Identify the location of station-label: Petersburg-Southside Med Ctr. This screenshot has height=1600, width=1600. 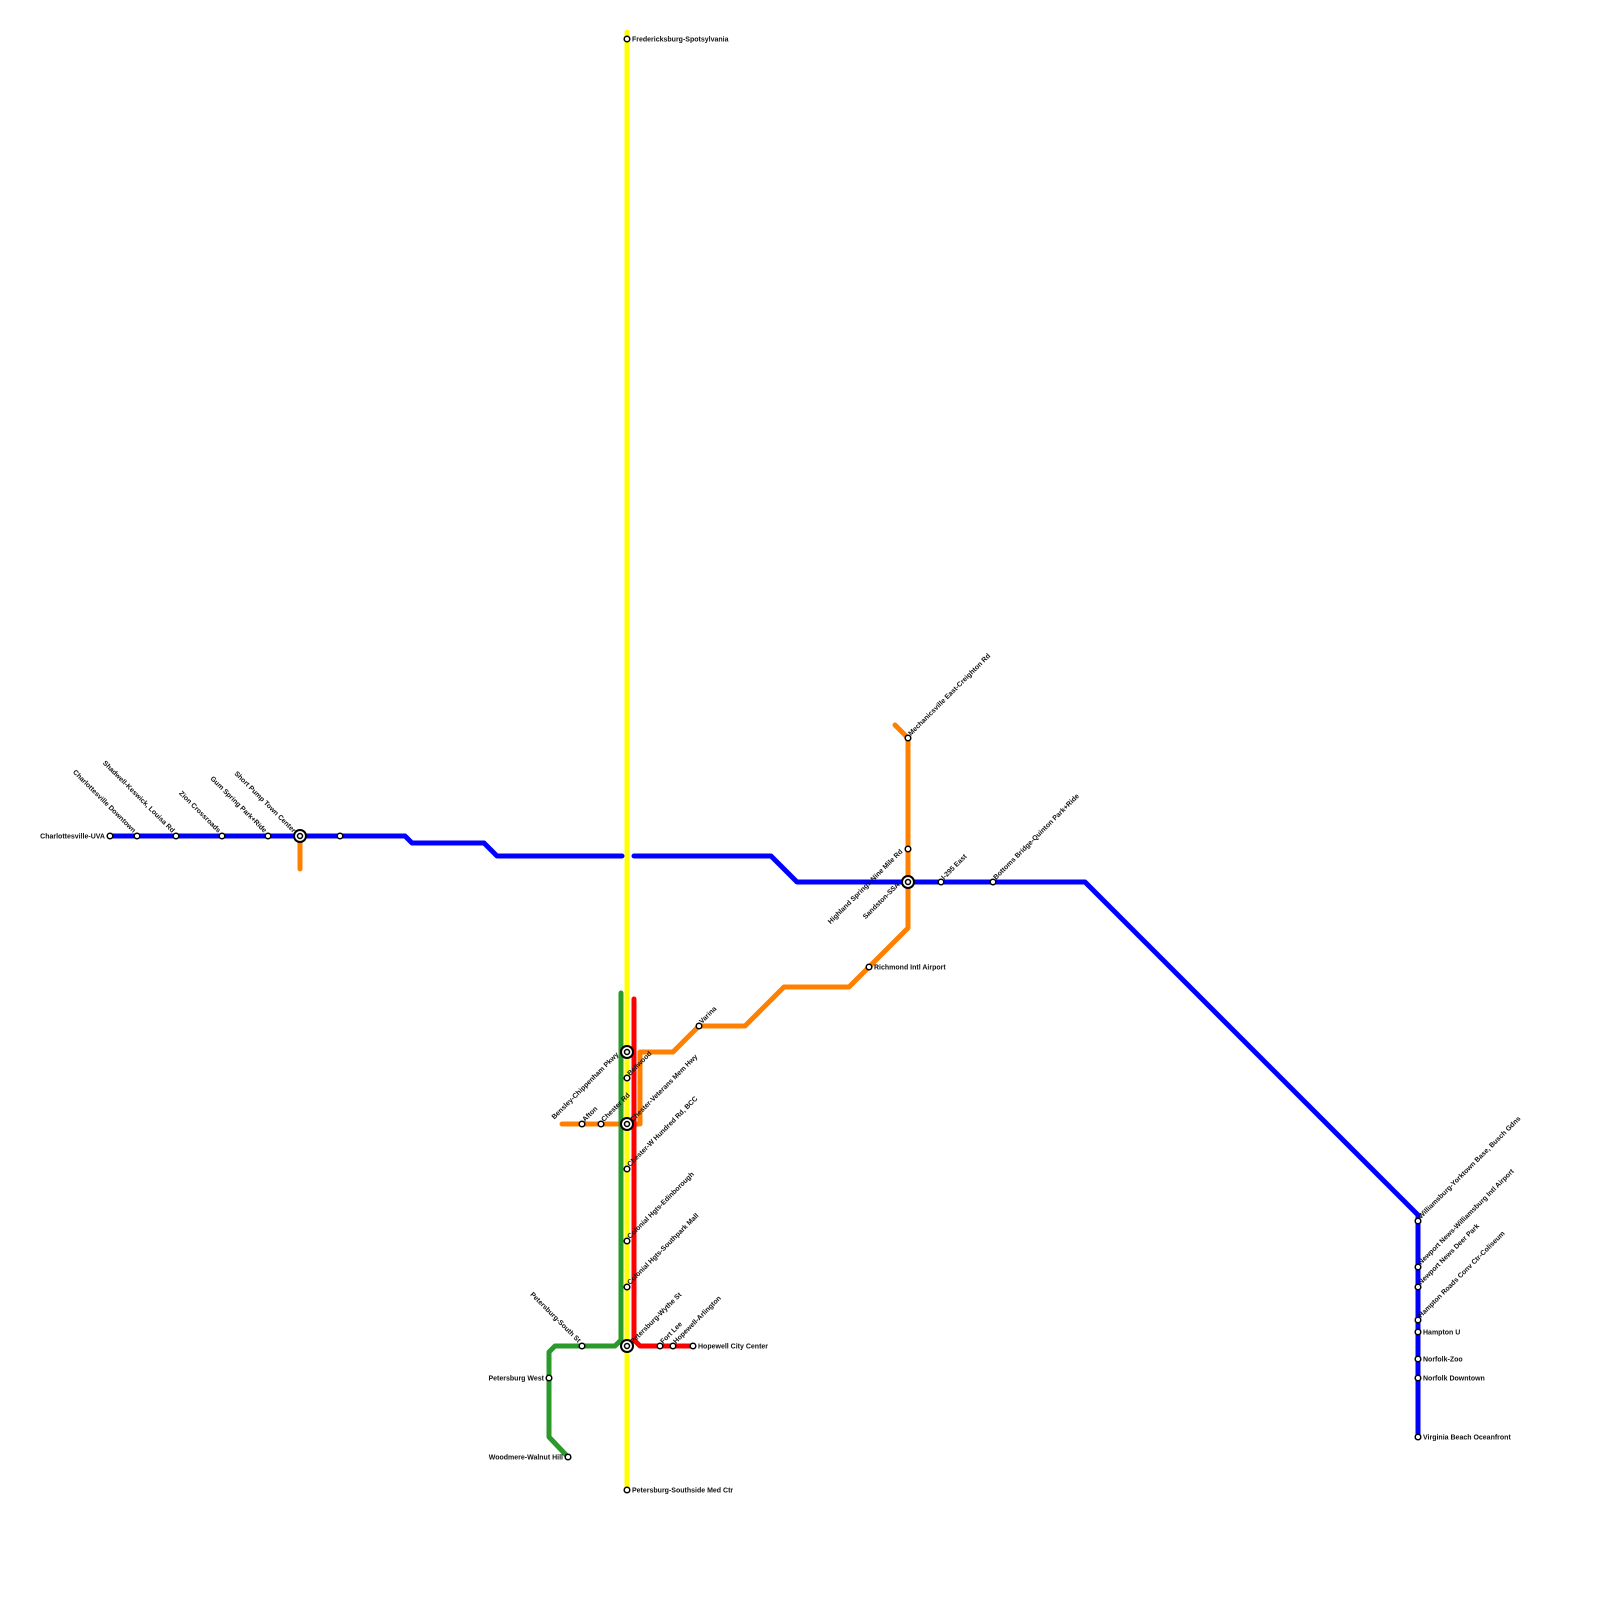
(682, 1491).